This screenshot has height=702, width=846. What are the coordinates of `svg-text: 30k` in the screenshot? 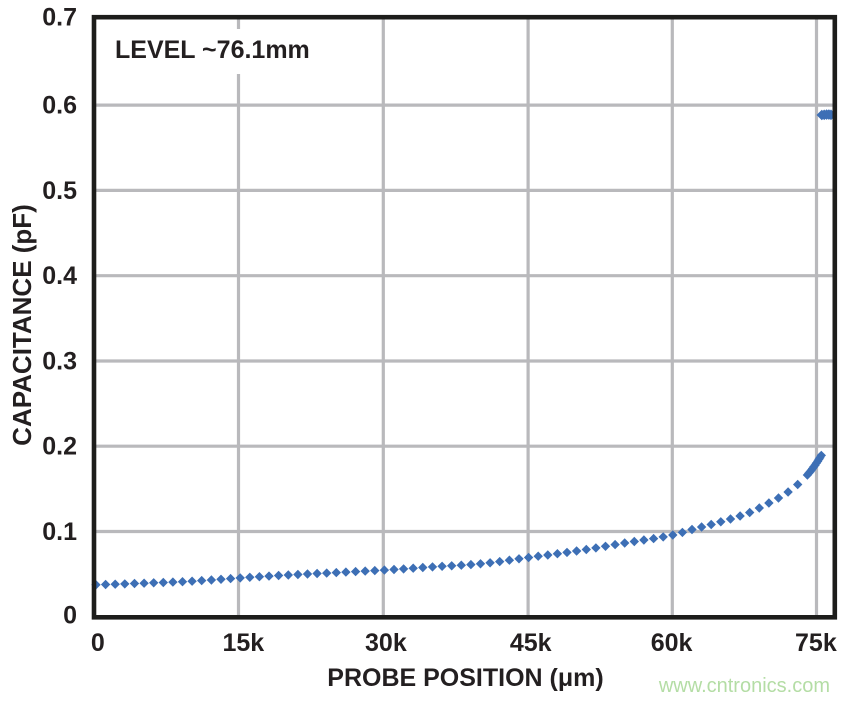 It's located at (386, 643).